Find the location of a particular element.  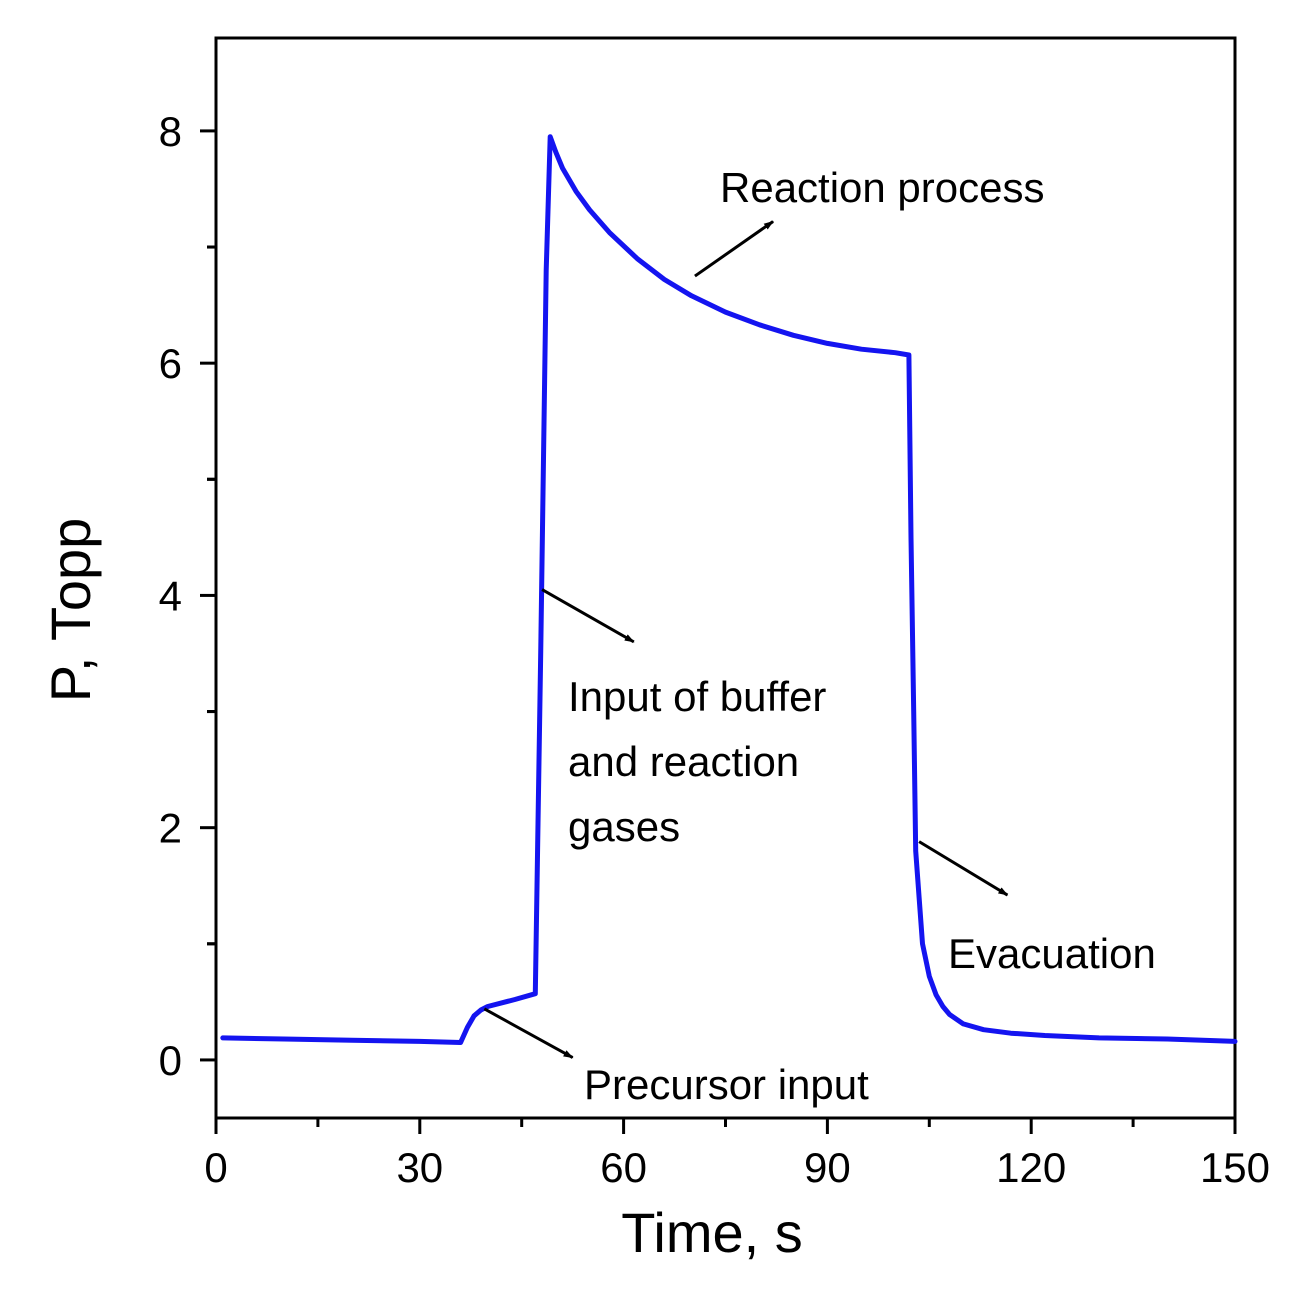

annotation-input-buffer: gases is located at coordinates (624, 826).